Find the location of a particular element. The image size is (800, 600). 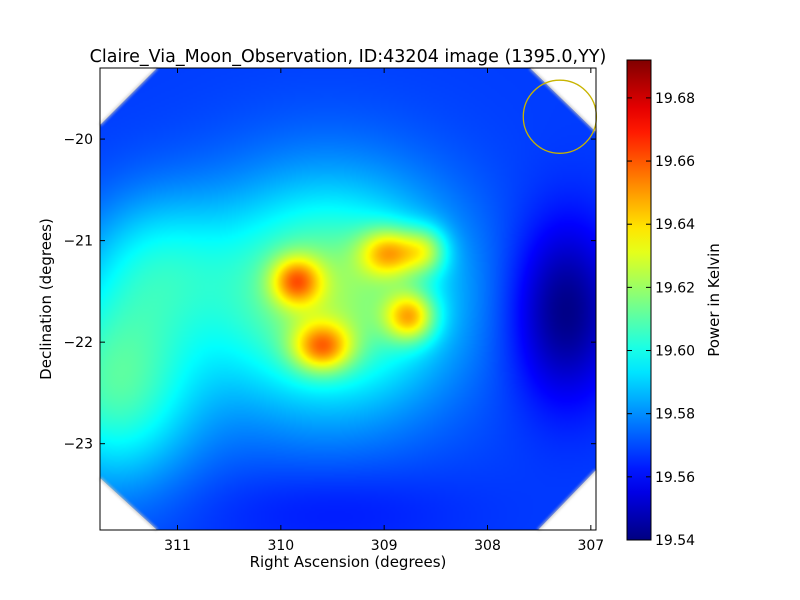

colorbar-ticks: 19.54 19.56 19.58 19.60 19.62 19.64 19.66 19.68 is located at coordinates (661, 320).